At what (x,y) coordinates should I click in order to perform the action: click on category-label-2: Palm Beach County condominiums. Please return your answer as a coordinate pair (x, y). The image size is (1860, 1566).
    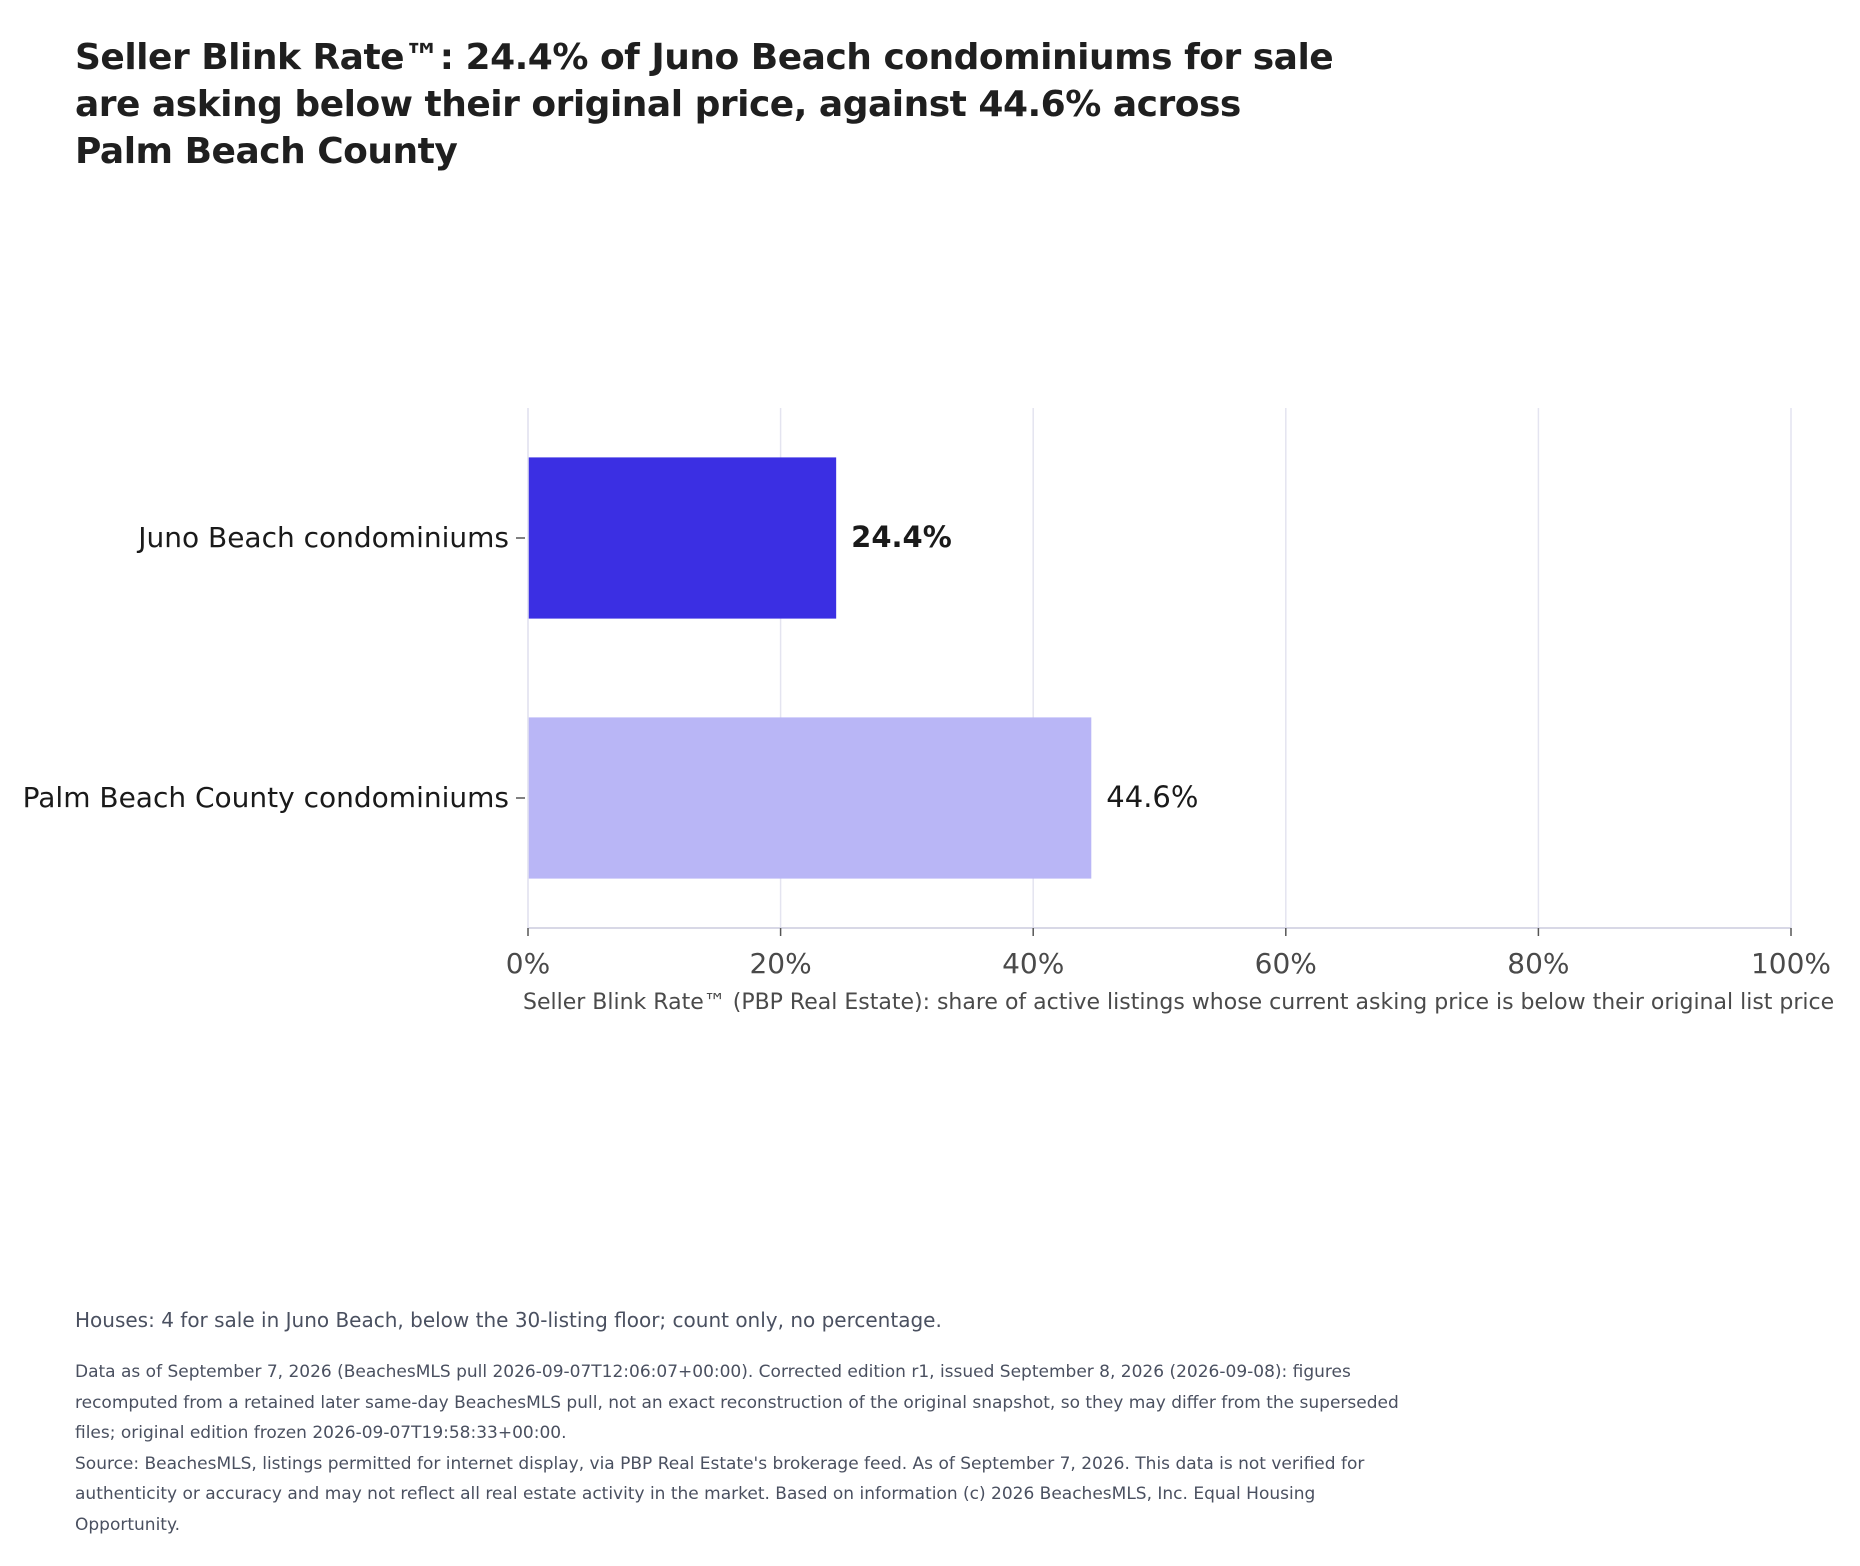
    Looking at the image, I should click on (266, 797).